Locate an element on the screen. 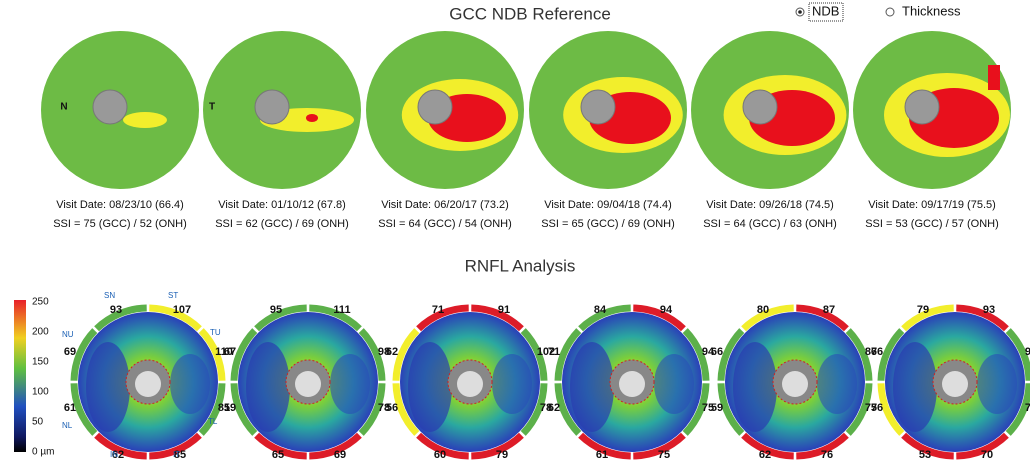 The width and height of the screenshot is (1030, 461). visit-ssi: SSI = 75 (GCC) / 52 (ONH) is located at coordinates (120, 224).